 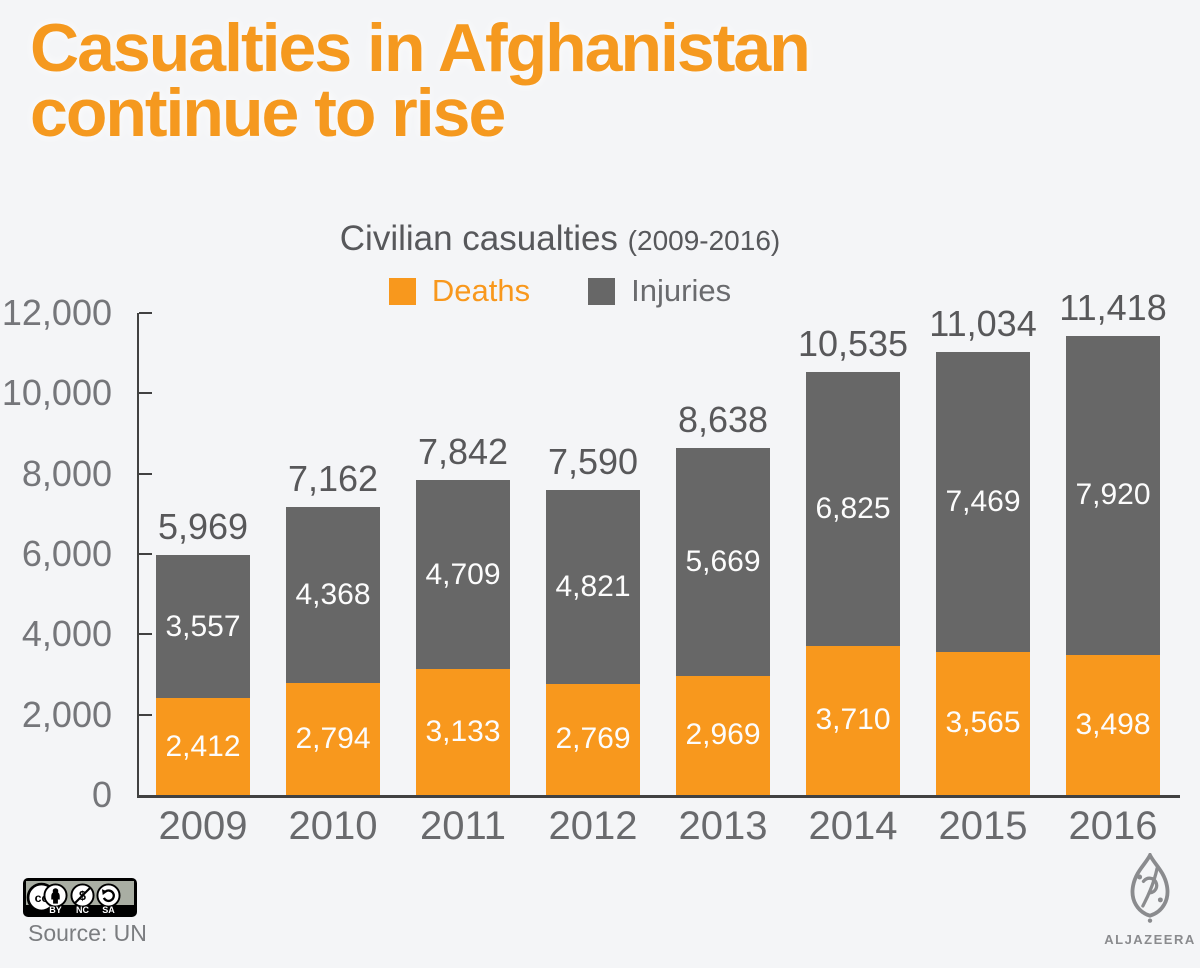 I want to click on legend-label-deaths: Deaths, so click(x=481, y=290).